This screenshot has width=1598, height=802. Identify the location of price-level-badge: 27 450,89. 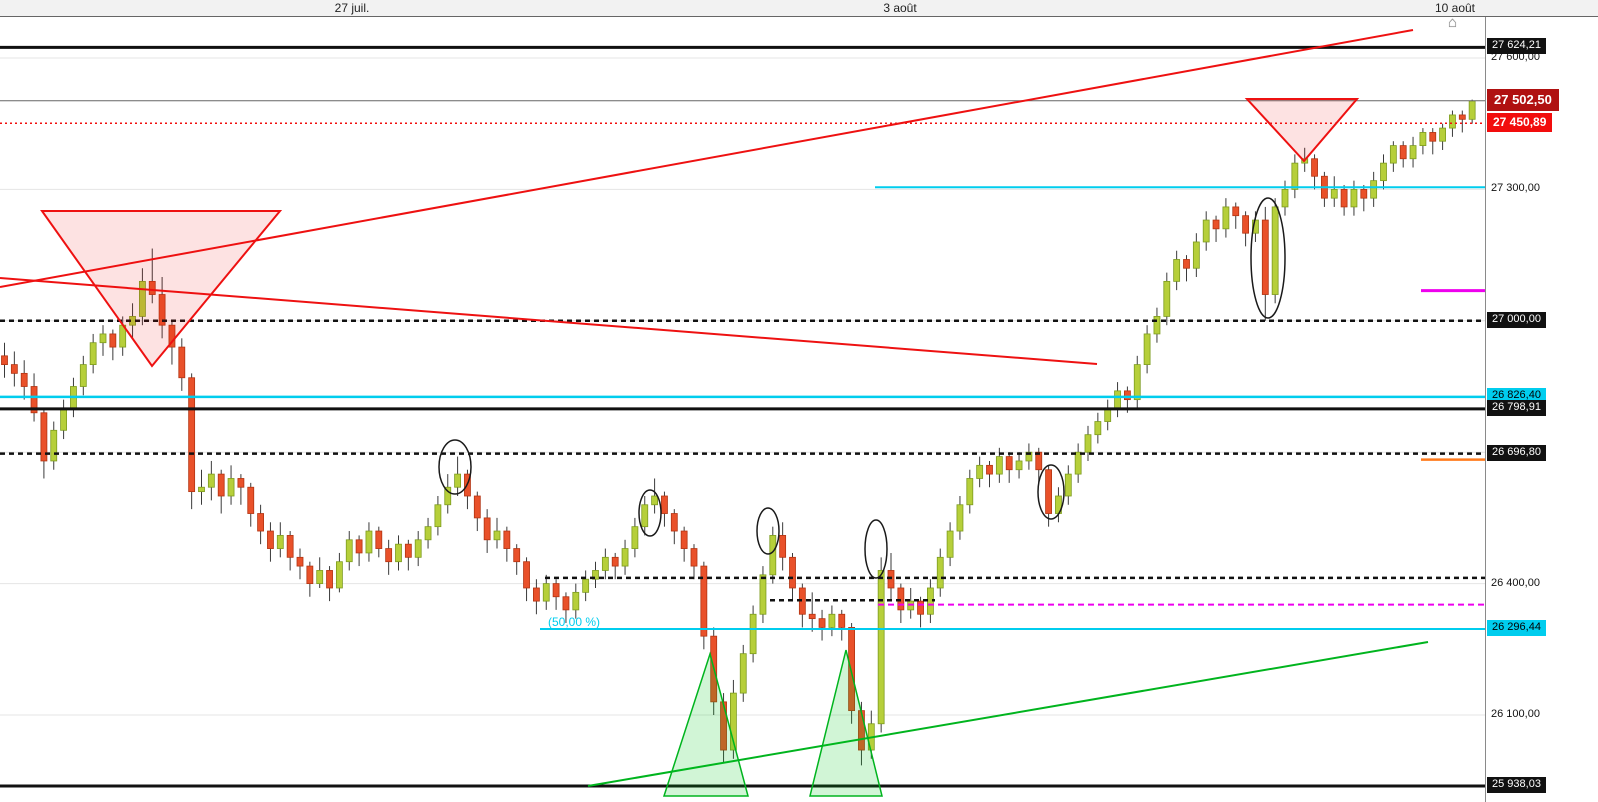
(1520, 123).